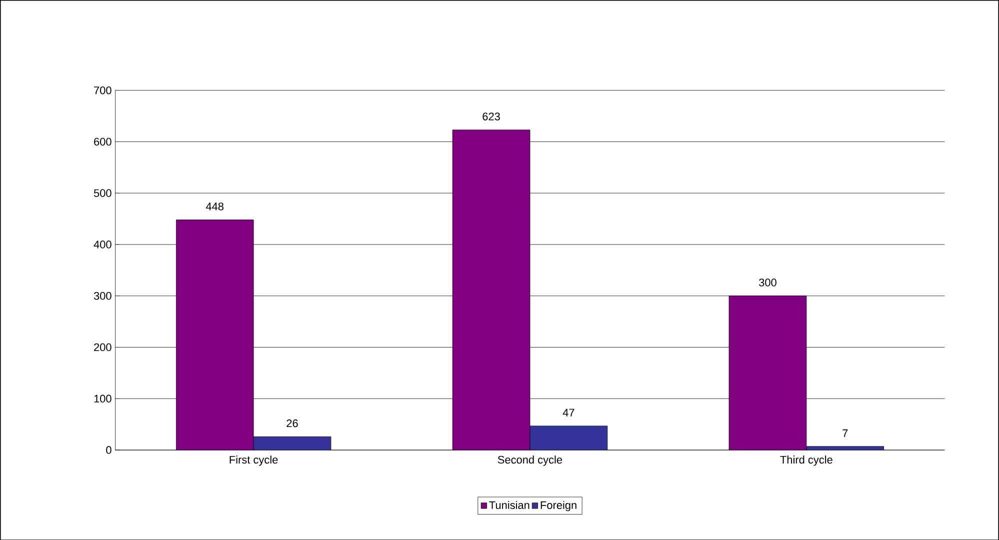 The width and height of the screenshot is (999, 540). What do you see at coordinates (215, 206) in the screenshot?
I see `data-label: 448` at bounding box center [215, 206].